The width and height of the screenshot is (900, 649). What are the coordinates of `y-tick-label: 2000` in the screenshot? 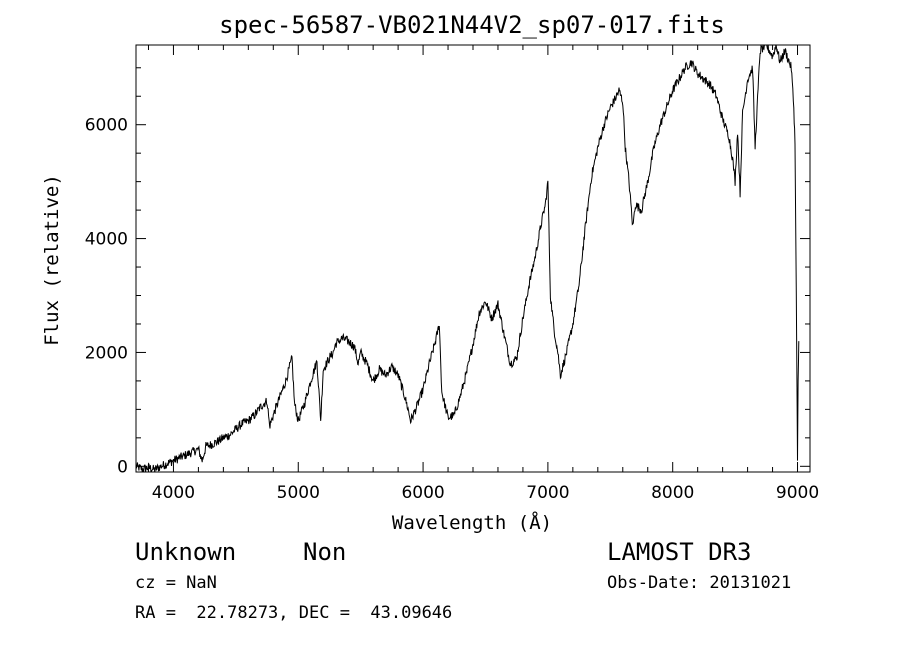 It's located at (106, 353).